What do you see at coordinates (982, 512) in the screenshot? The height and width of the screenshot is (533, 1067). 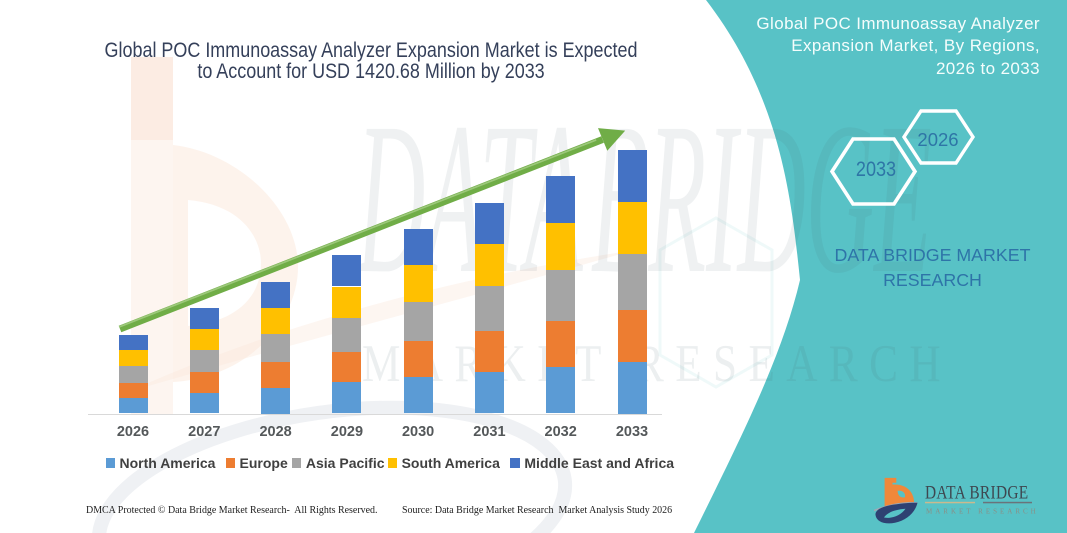 I see `svg-text: MARKET RESEARCH` at bounding box center [982, 512].